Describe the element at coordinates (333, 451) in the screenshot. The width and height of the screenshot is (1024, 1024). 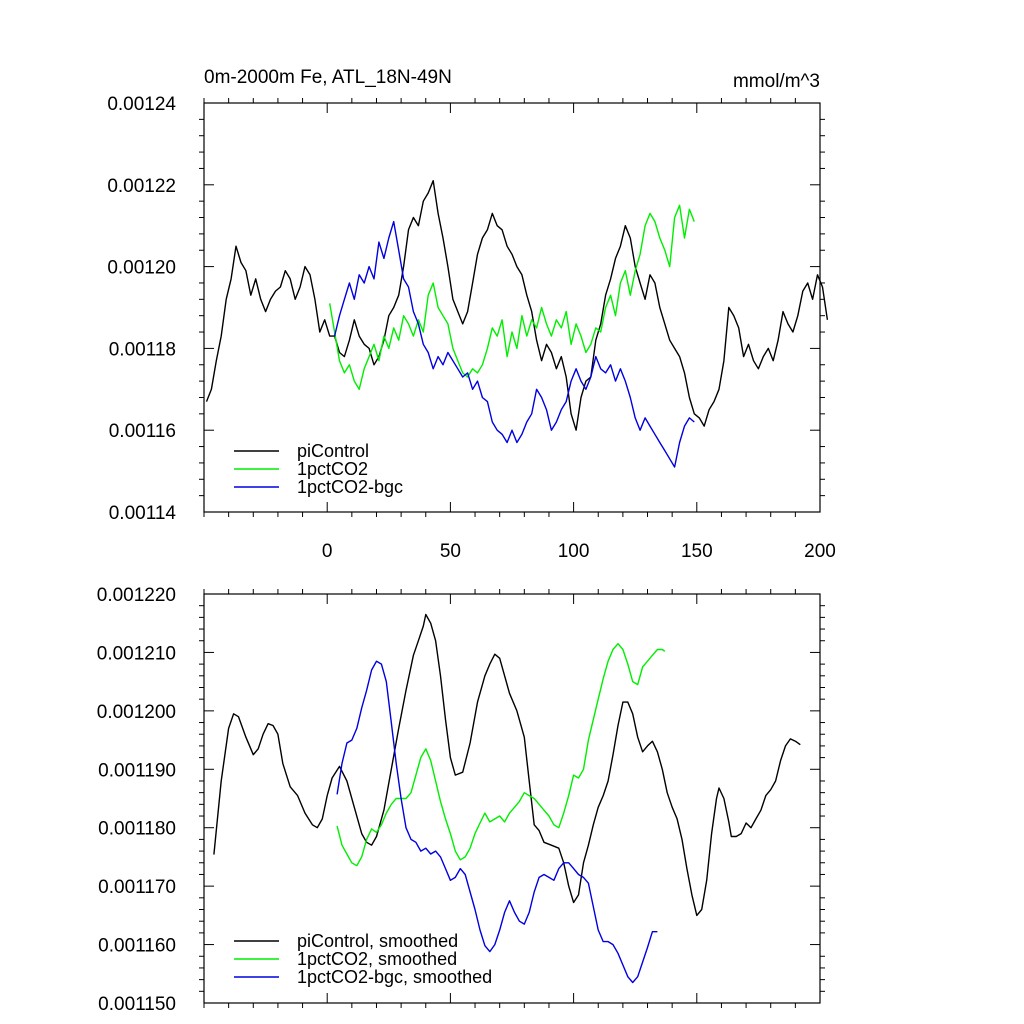
I see `legend-label: piControl` at that location.